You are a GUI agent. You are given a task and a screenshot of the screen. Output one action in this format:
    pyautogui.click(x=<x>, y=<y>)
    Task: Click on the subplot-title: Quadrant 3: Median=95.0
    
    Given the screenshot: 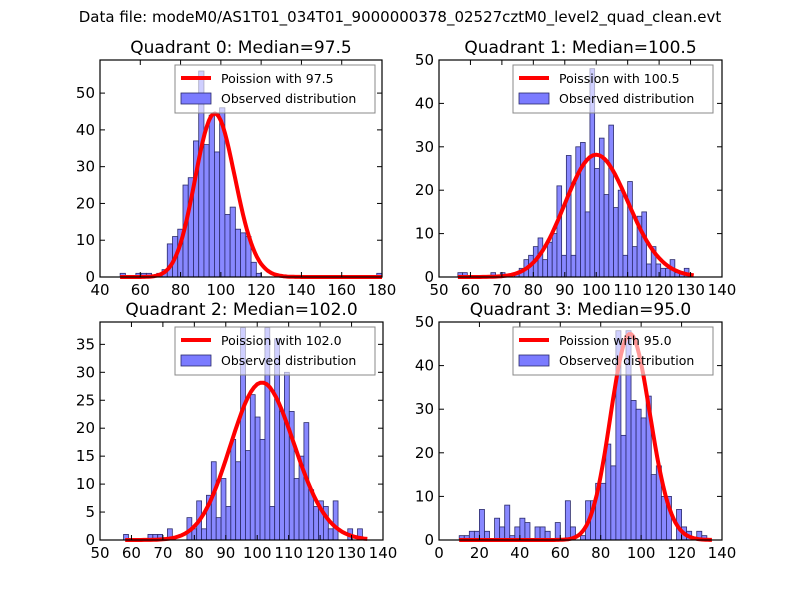 What is the action you would take?
    pyautogui.click(x=581, y=310)
    